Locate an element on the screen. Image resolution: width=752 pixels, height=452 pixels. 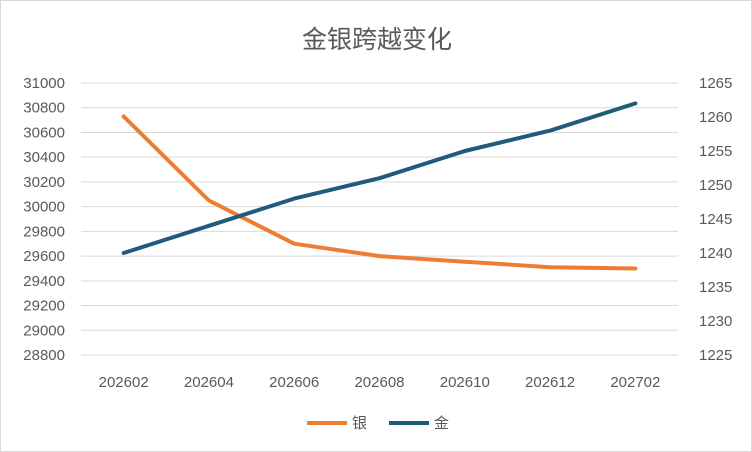
left-y-tick-label: 31000 is located at coordinates (44, 83).